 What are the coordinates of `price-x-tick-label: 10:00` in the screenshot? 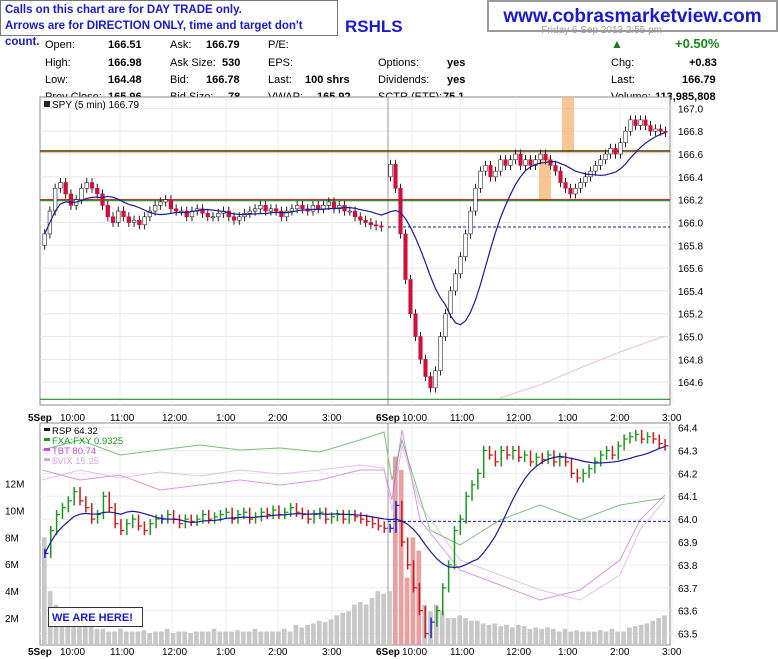 It's located at (72, 418).